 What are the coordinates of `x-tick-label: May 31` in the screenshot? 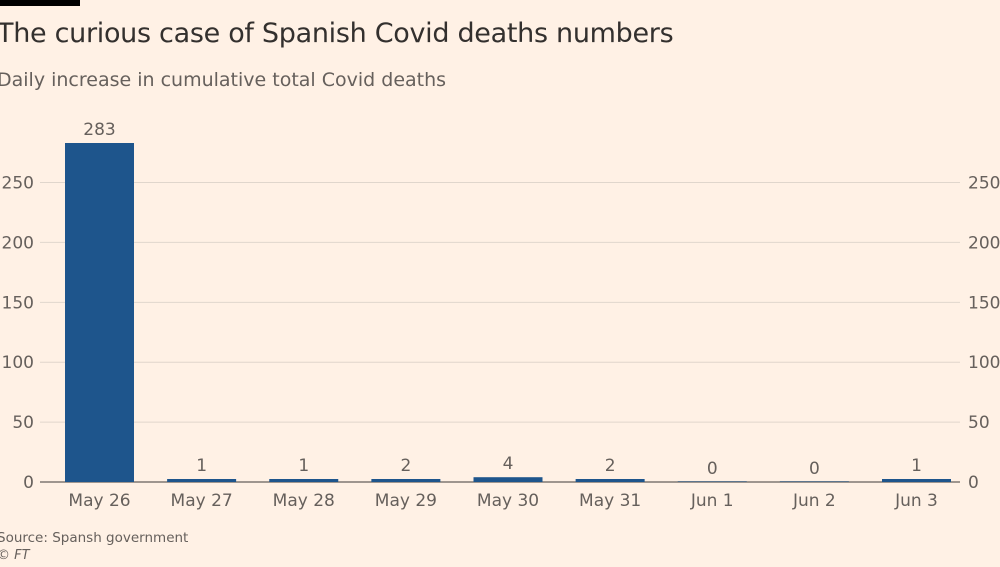 It's located at (610, 501).